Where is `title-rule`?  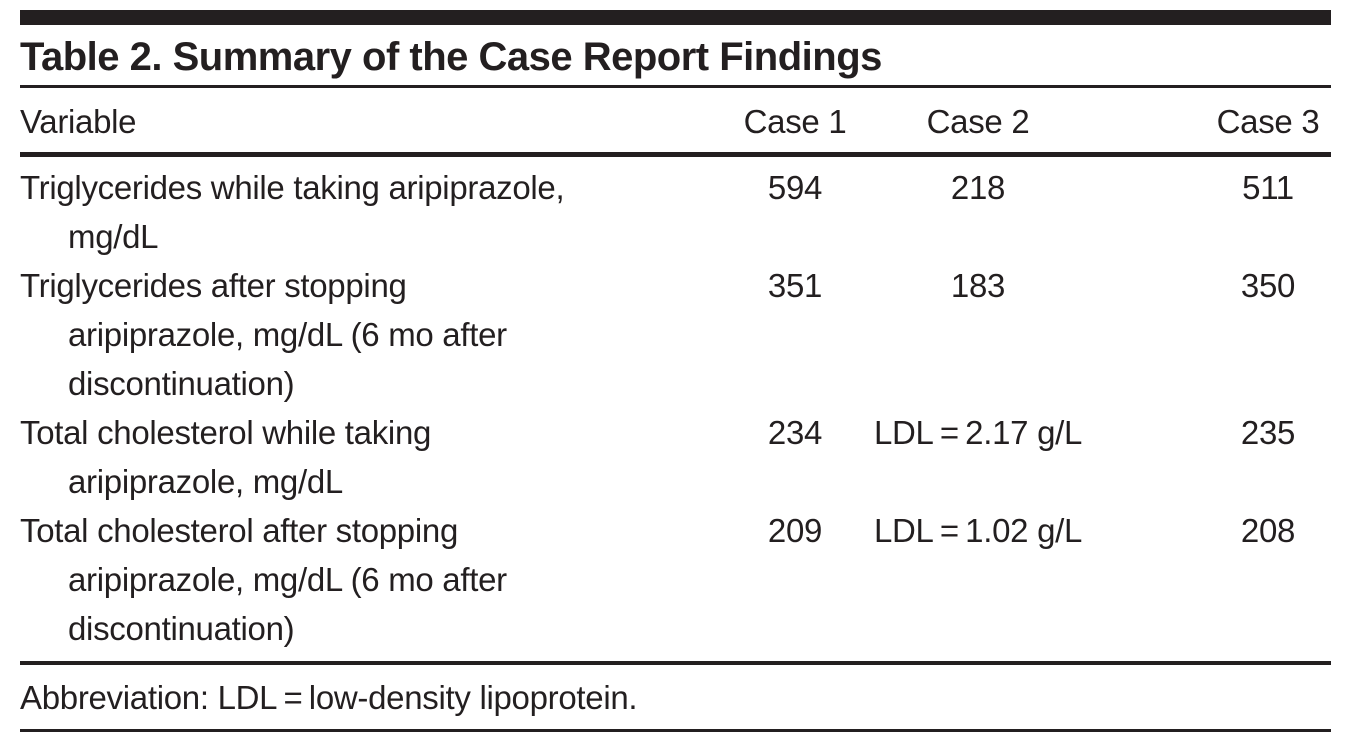 title-rule is located at coordinates (675, 86).